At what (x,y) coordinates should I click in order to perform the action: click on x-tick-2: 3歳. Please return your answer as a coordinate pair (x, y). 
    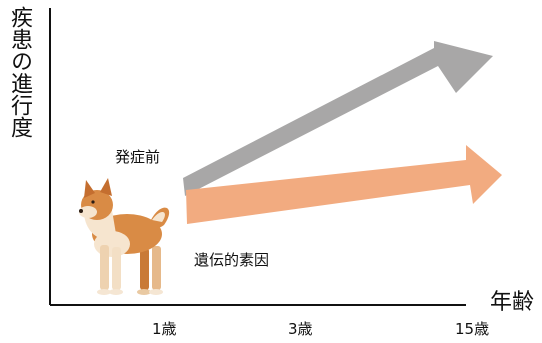
    Looking at the image, I should click on (300, 329).